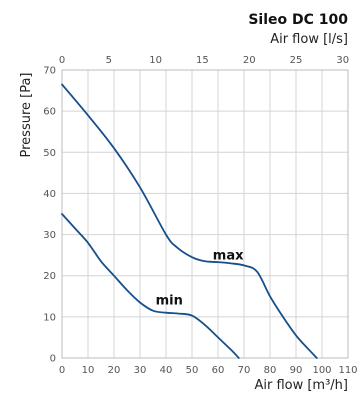 Image resolution: width=357 pixels, height=399 pixels. What do you see at coordinates (26, 114) in the screenshot?
I see `y-axis-title: Pressure [Pa]` at bounding box center [26, 114].